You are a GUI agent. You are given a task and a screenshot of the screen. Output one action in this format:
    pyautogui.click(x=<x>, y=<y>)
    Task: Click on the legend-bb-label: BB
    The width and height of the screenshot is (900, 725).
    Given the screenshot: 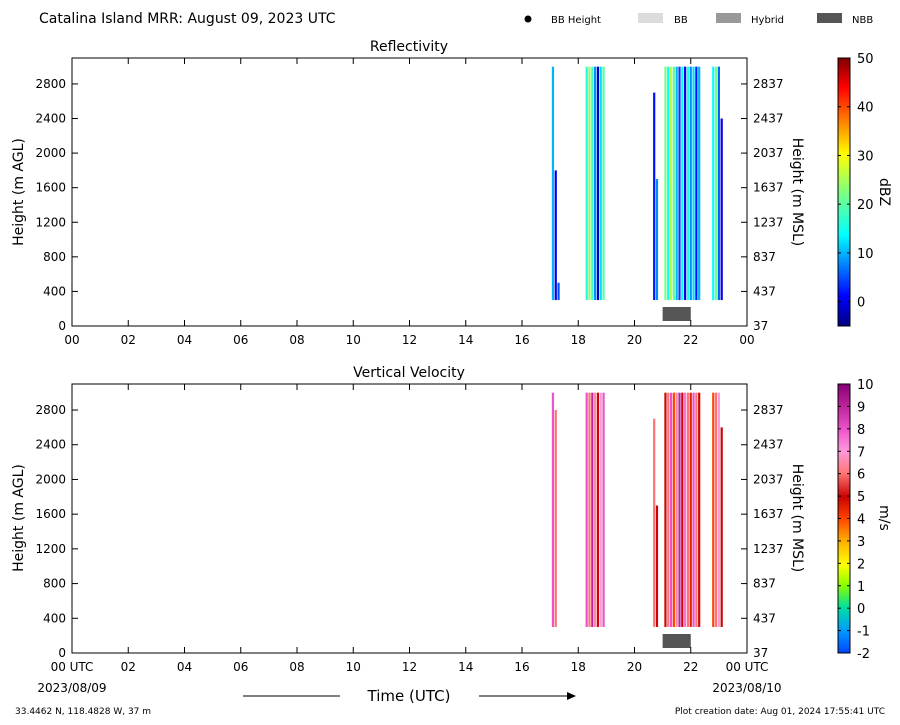 What is the action you would take?
    pyautogui.click(x=681, y=20)
    